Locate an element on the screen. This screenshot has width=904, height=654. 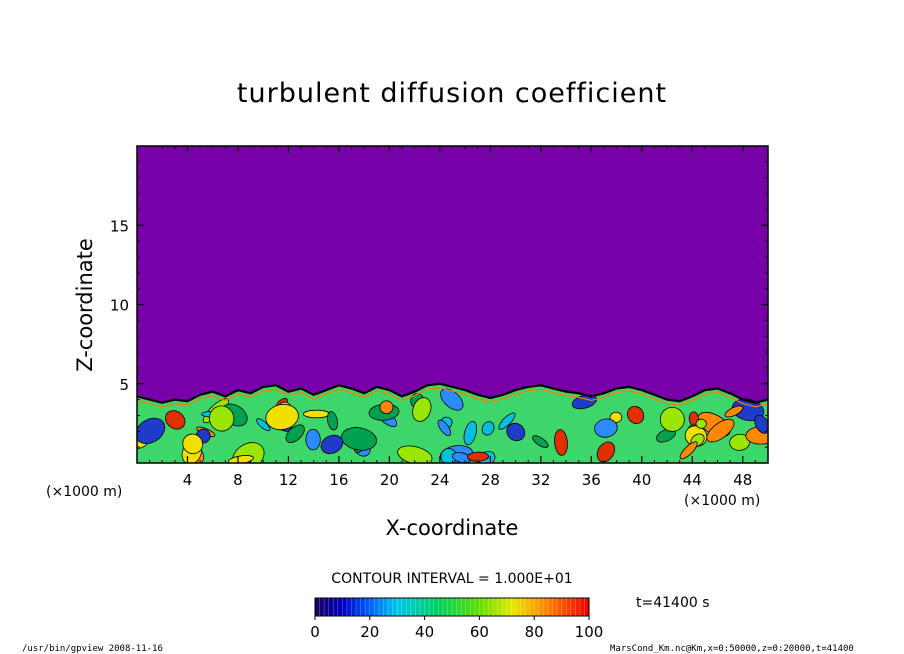
colorbar-tick-label: 100 is located at coordinates (589, 632).